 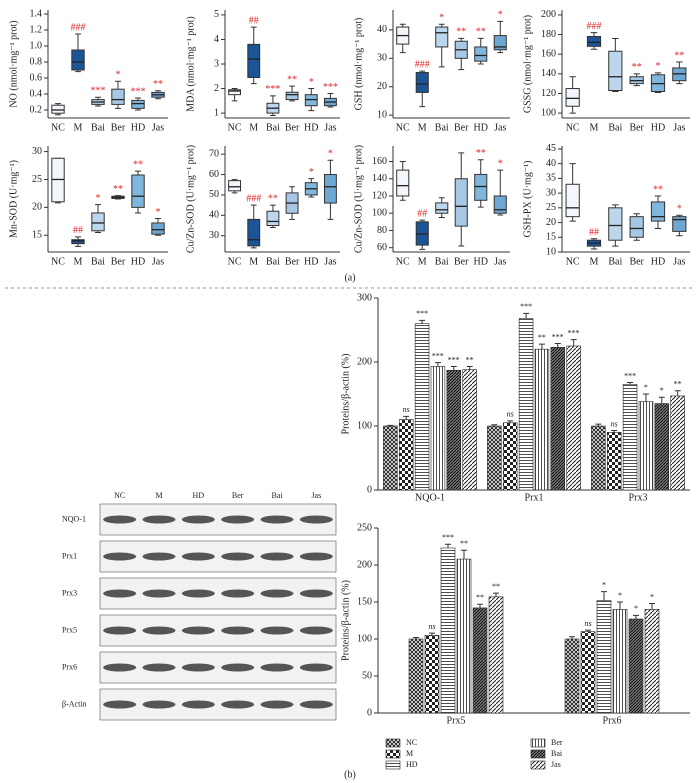 I want to click on x-tick-label: Jas, so click(x=679, y=127).